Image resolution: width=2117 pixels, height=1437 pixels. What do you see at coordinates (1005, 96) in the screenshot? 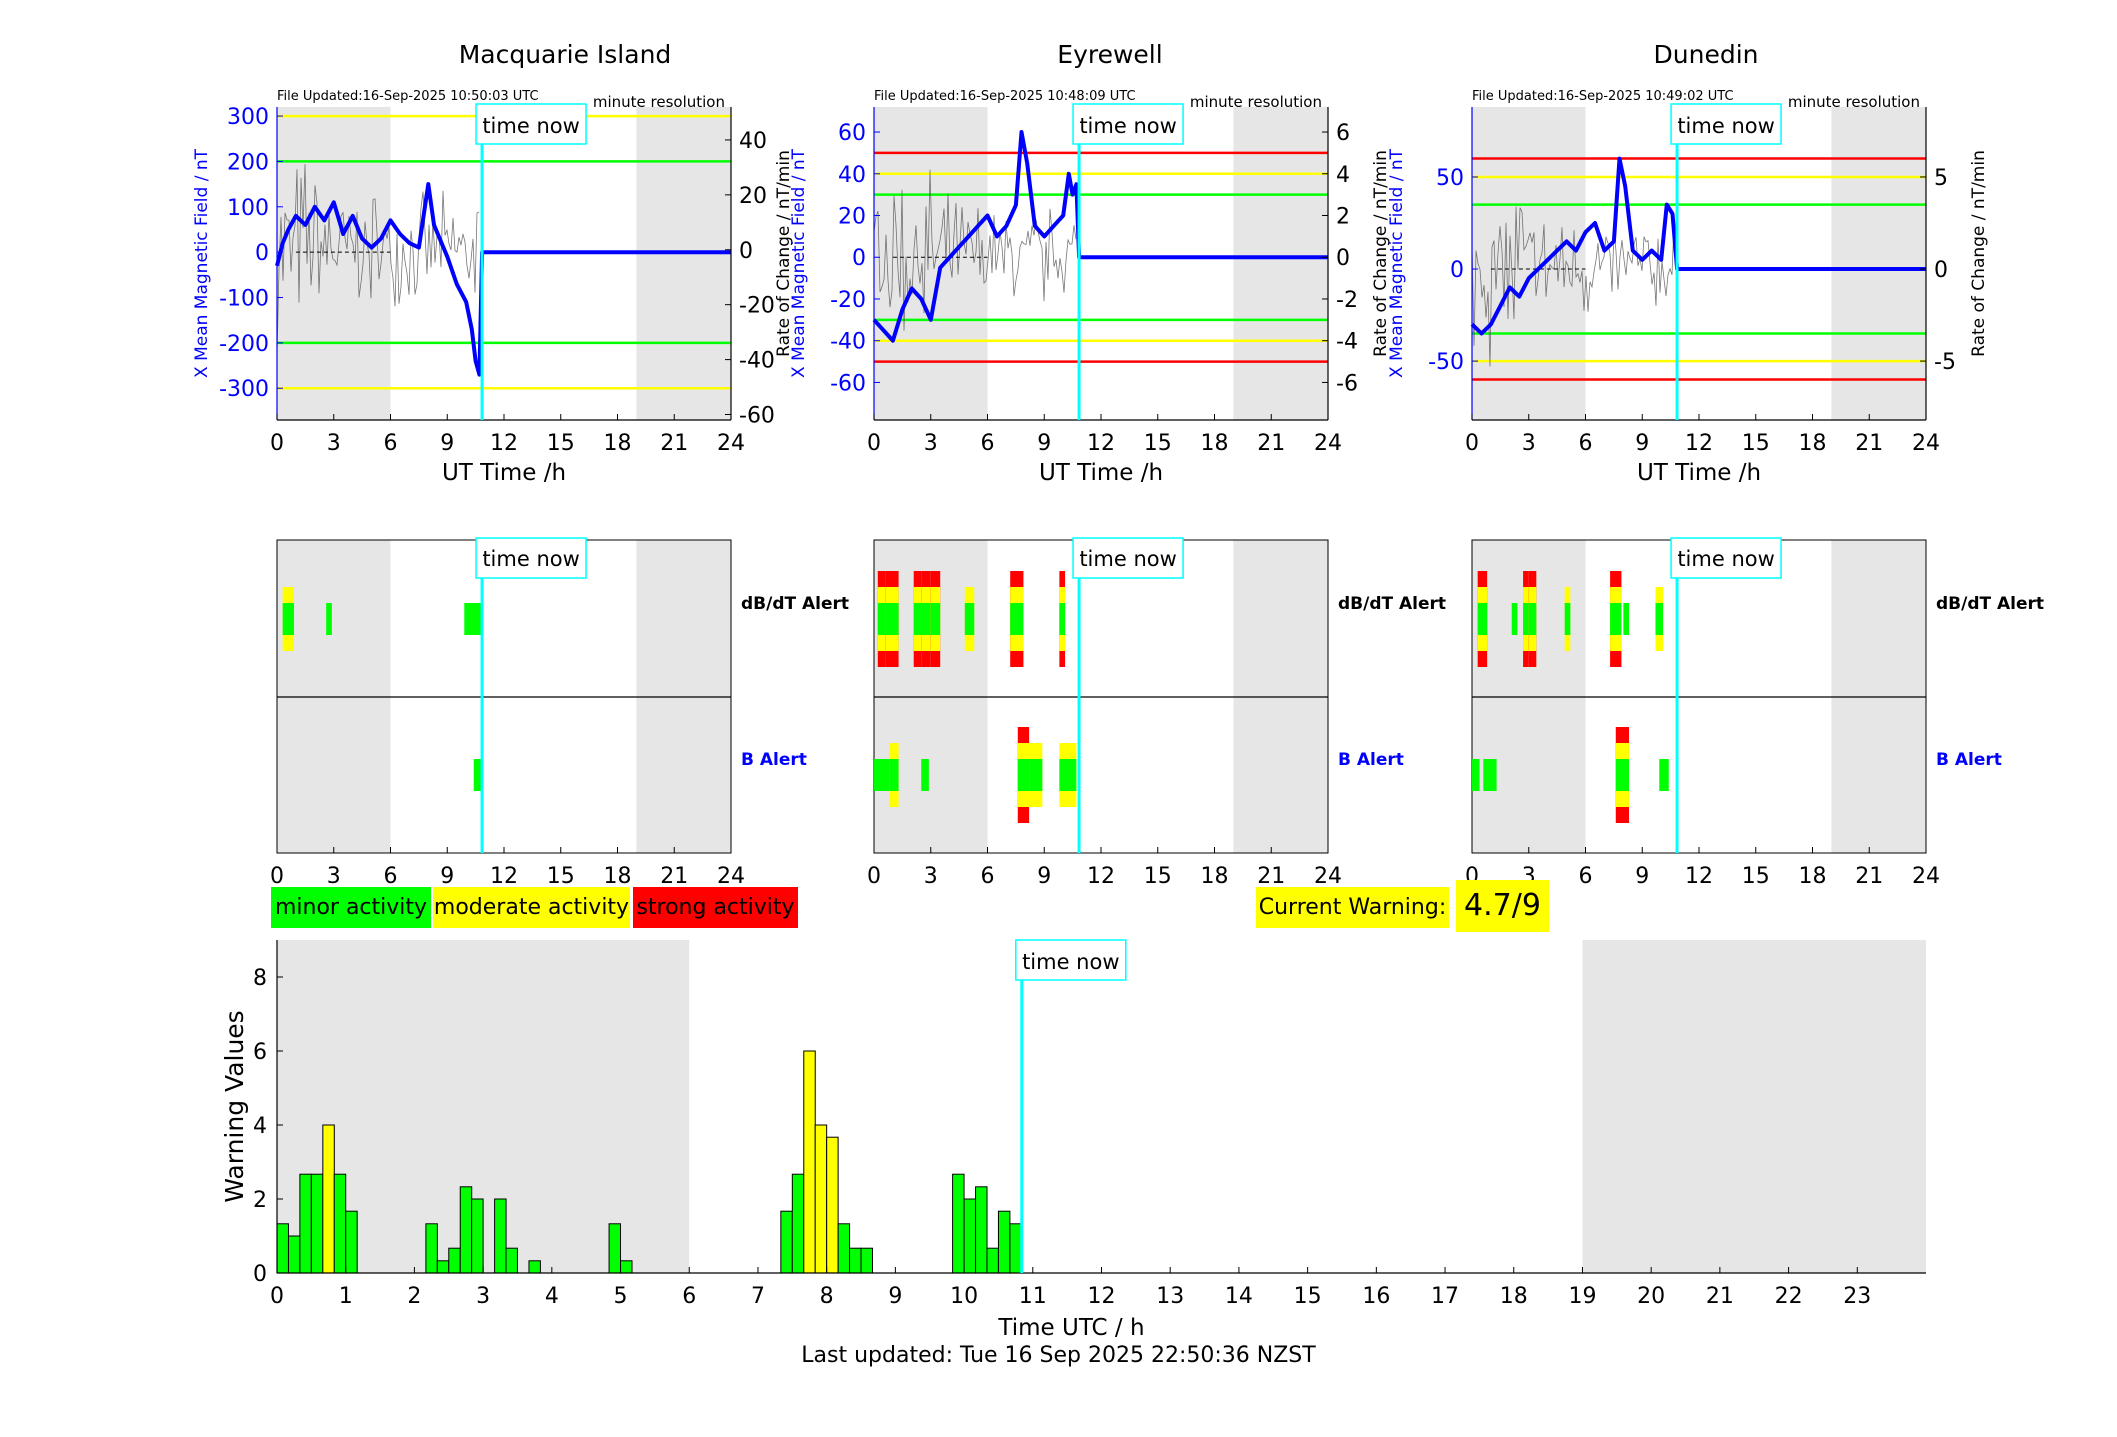
I see `file-updated-text: File Updated:16-Sep-2025 10:48:09 UTC` at bounding box center [1005, 96].